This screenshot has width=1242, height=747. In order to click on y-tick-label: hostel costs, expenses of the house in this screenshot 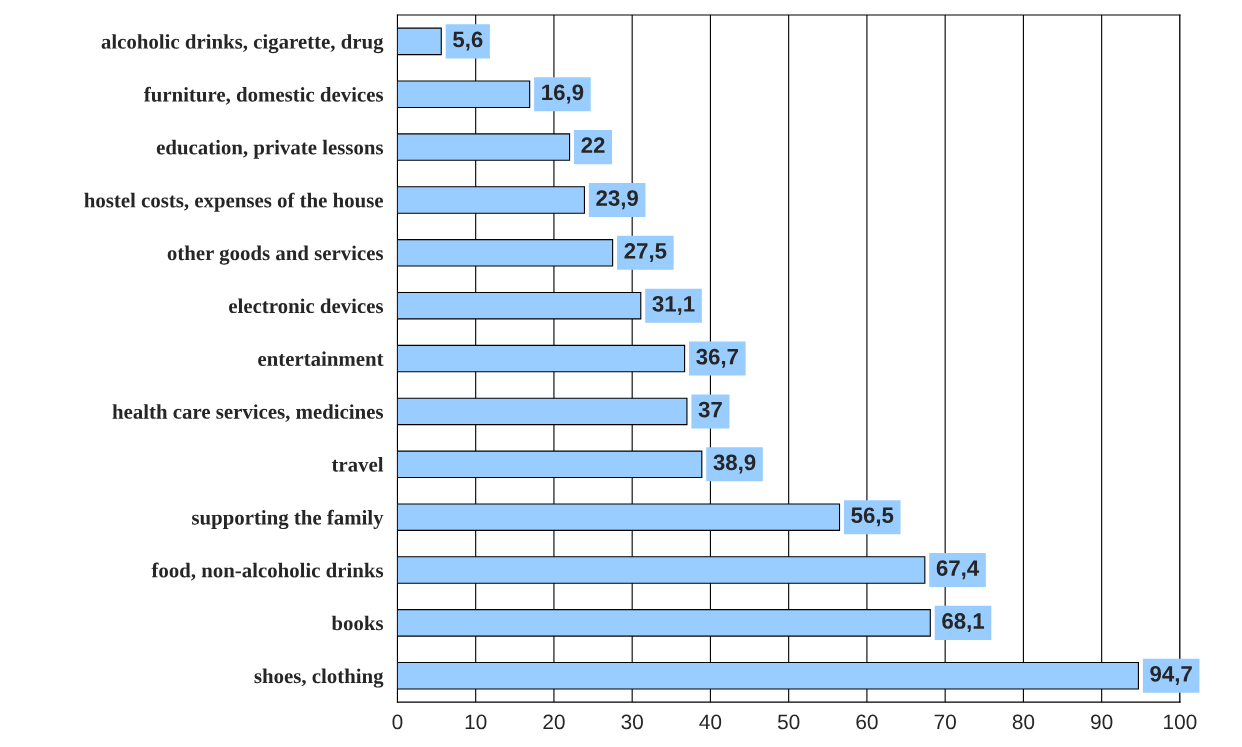, I will do `click(234, 202)`.